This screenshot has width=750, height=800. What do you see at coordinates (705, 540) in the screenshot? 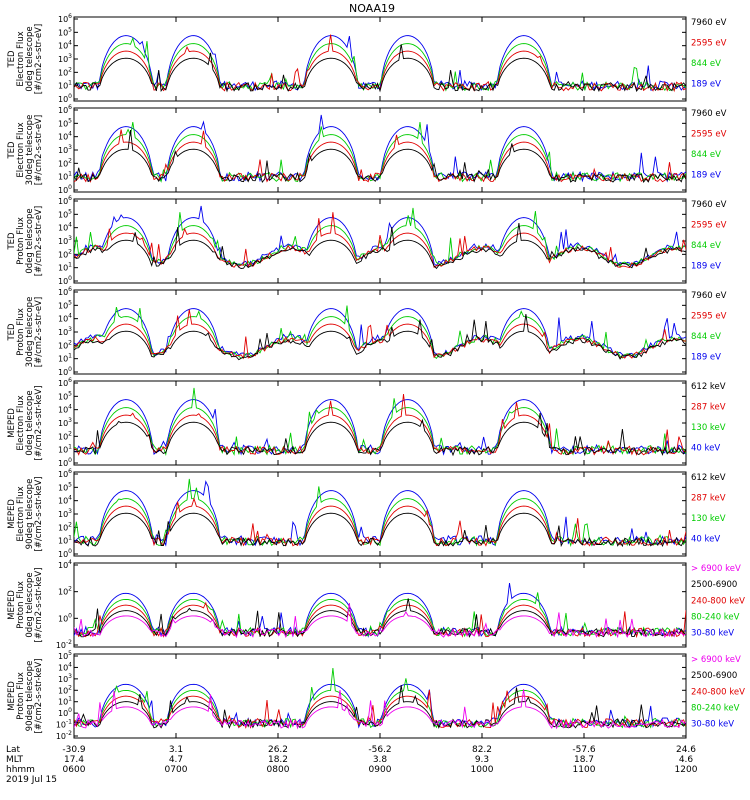
I see `legend-entry: 40 keV` at bounding box center [705, 540].